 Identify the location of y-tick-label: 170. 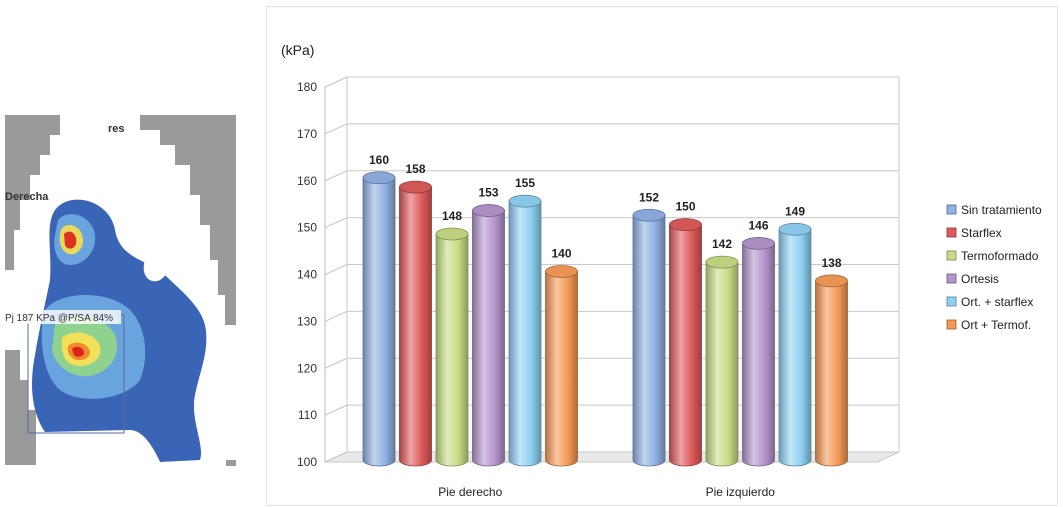
(307, 134).